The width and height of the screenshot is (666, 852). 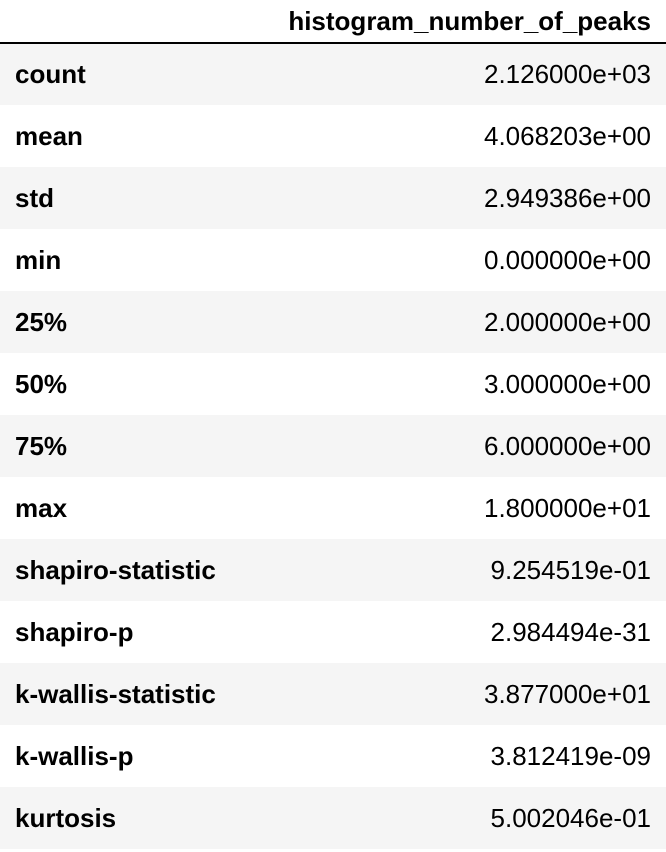 I want to click on row-value: 3.812419e-09, so click(x=570, y=755).